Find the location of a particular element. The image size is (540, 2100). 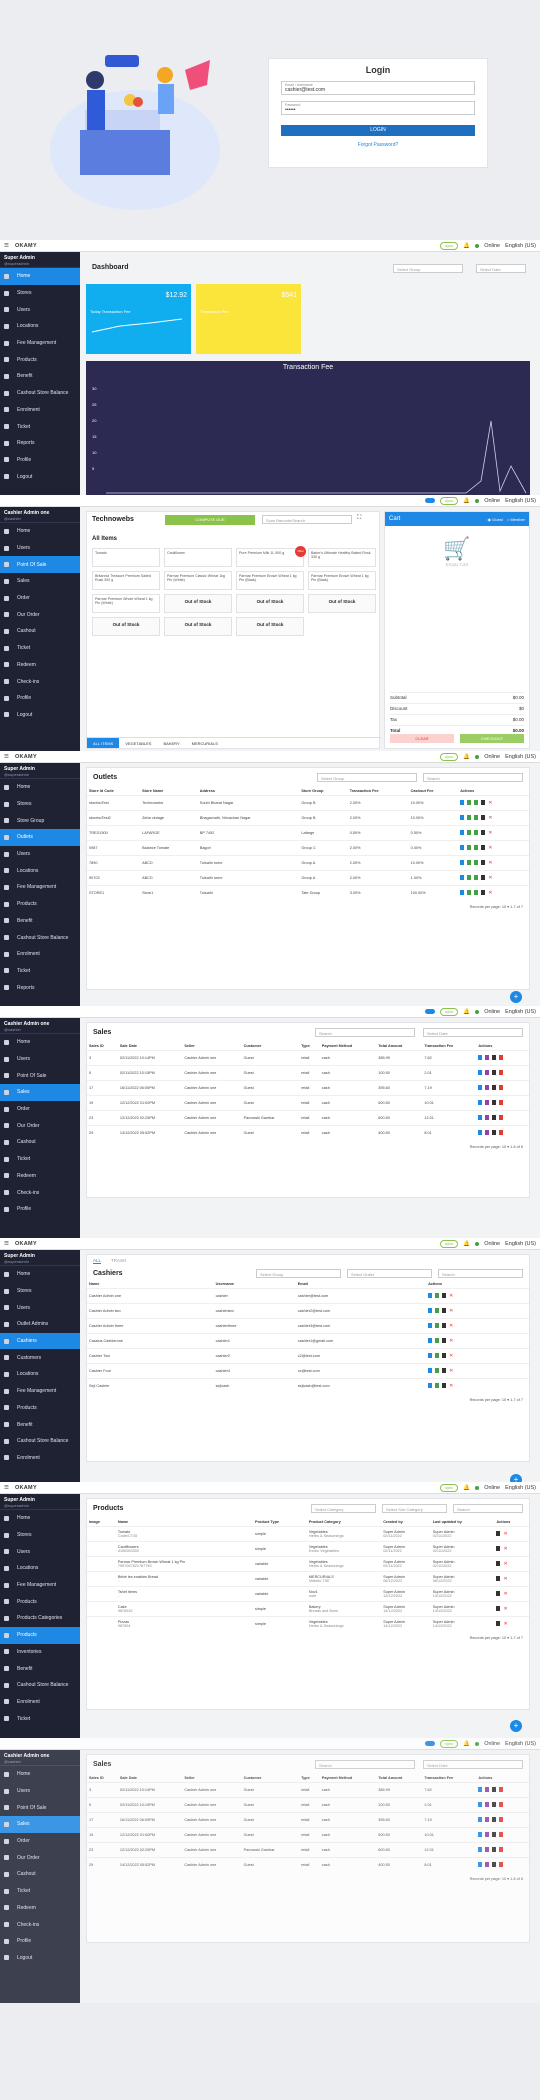

sidebar-item: Locations is located at coordinates (40, 1568).